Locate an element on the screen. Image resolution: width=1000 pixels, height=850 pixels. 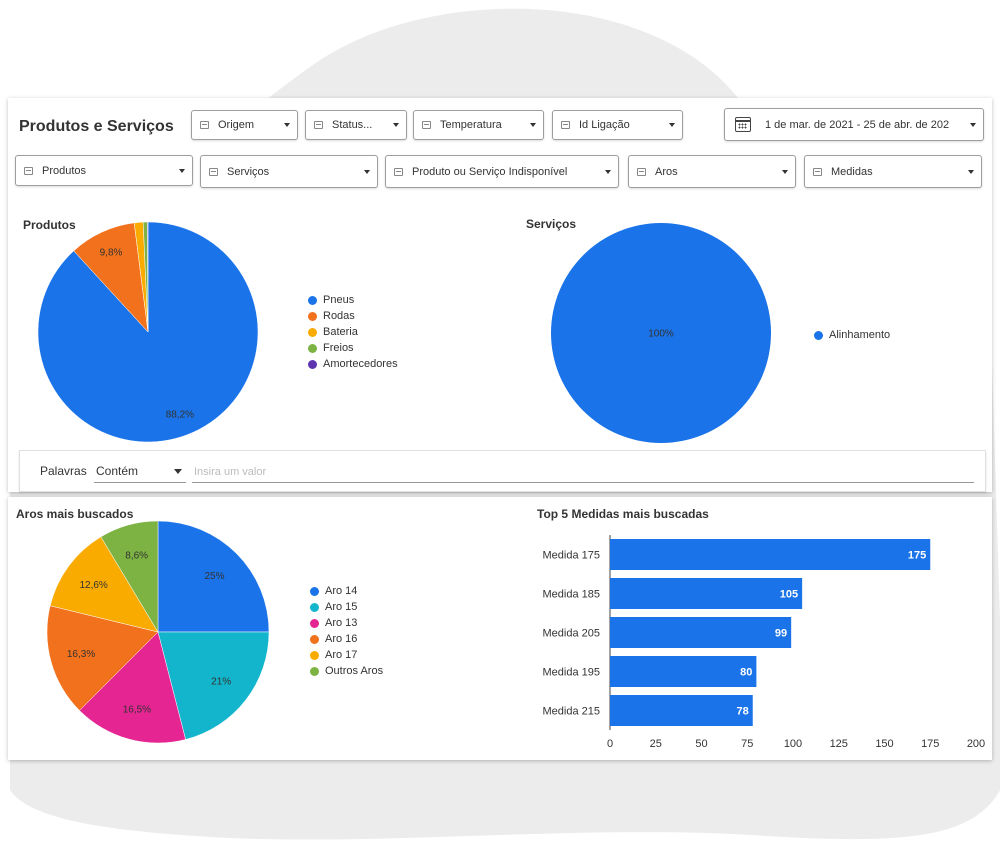
x-tick-label: 150 is located at coordinates (884, 744).